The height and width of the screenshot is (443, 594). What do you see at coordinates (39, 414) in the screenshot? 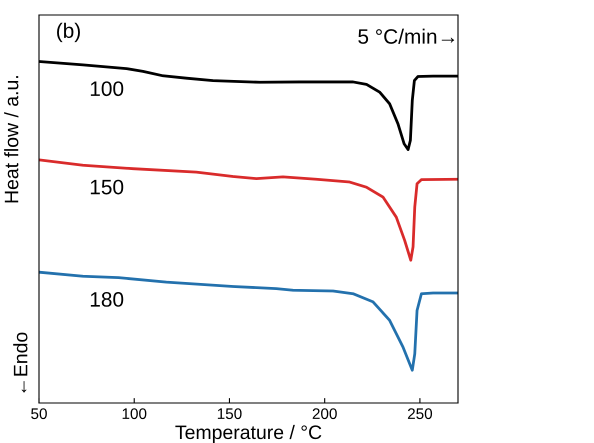
I see `x-tick-label: 50` at bounding box center [39, 414].